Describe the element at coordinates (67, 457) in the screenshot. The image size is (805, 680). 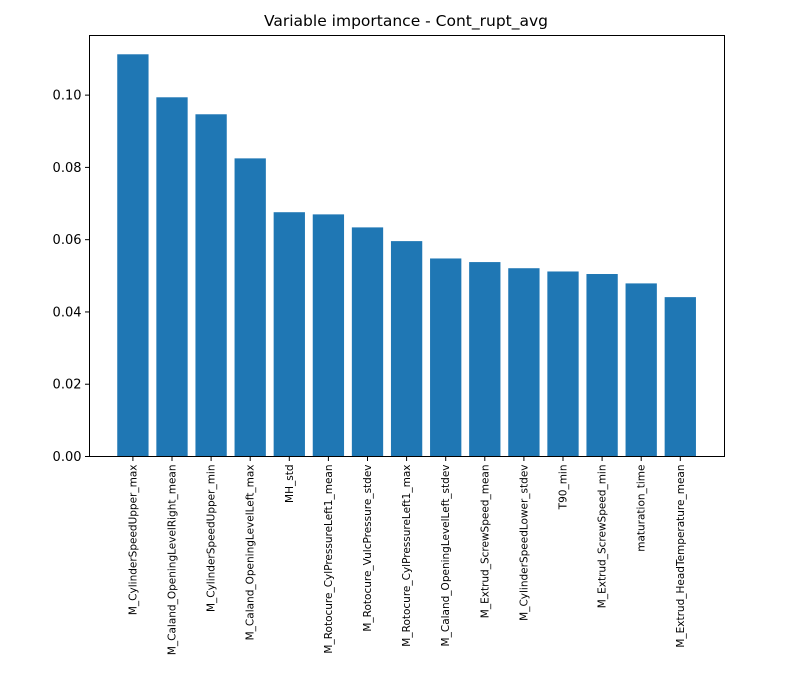
I see `y-tick-label: 0.00` at that location.